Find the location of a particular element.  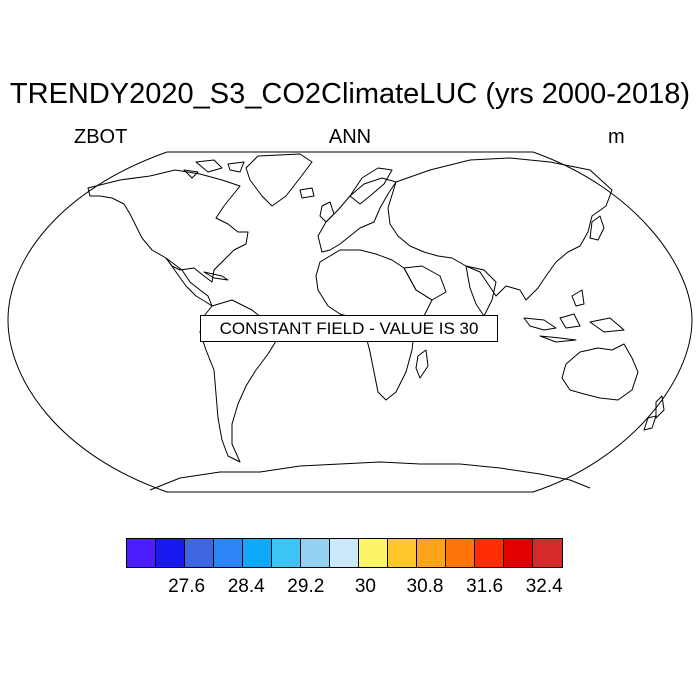

constant-field-label: CONSTANT FIELD - VALUE IS 30 is located at coordinates (349, 328).